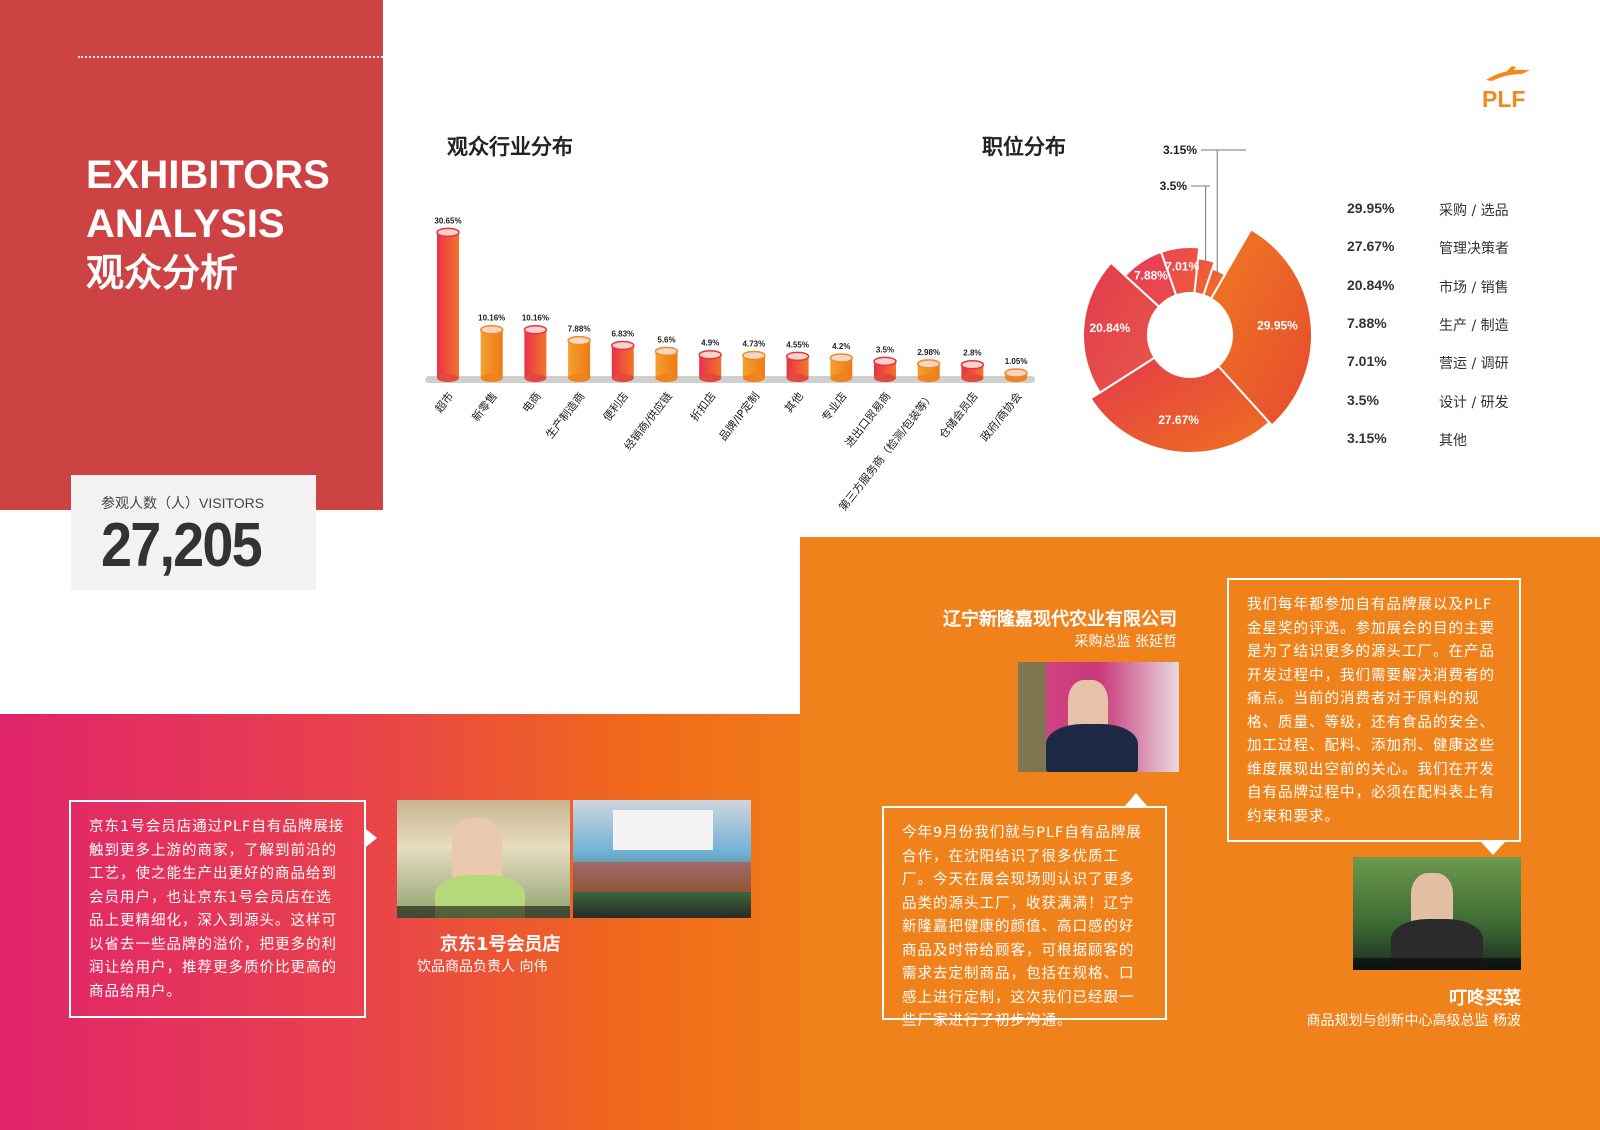 The width and height of the screenshot is (1600, 1130). What do you see at coordinates (183, 503) in the screenshot?
I see `visitors-label: 参观人数（人）VISITORS` at bounding box center [183, 503].